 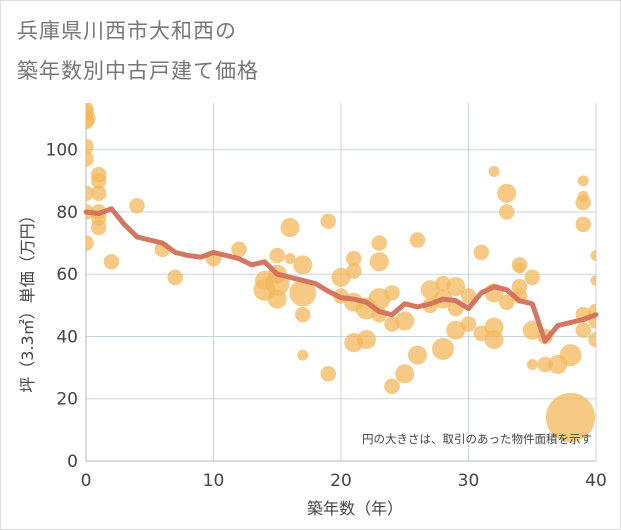 What do you see at coordinates (67, 275) in the screenshot?
I see `y-tick-label: 60` at bounding box center [67, 275].